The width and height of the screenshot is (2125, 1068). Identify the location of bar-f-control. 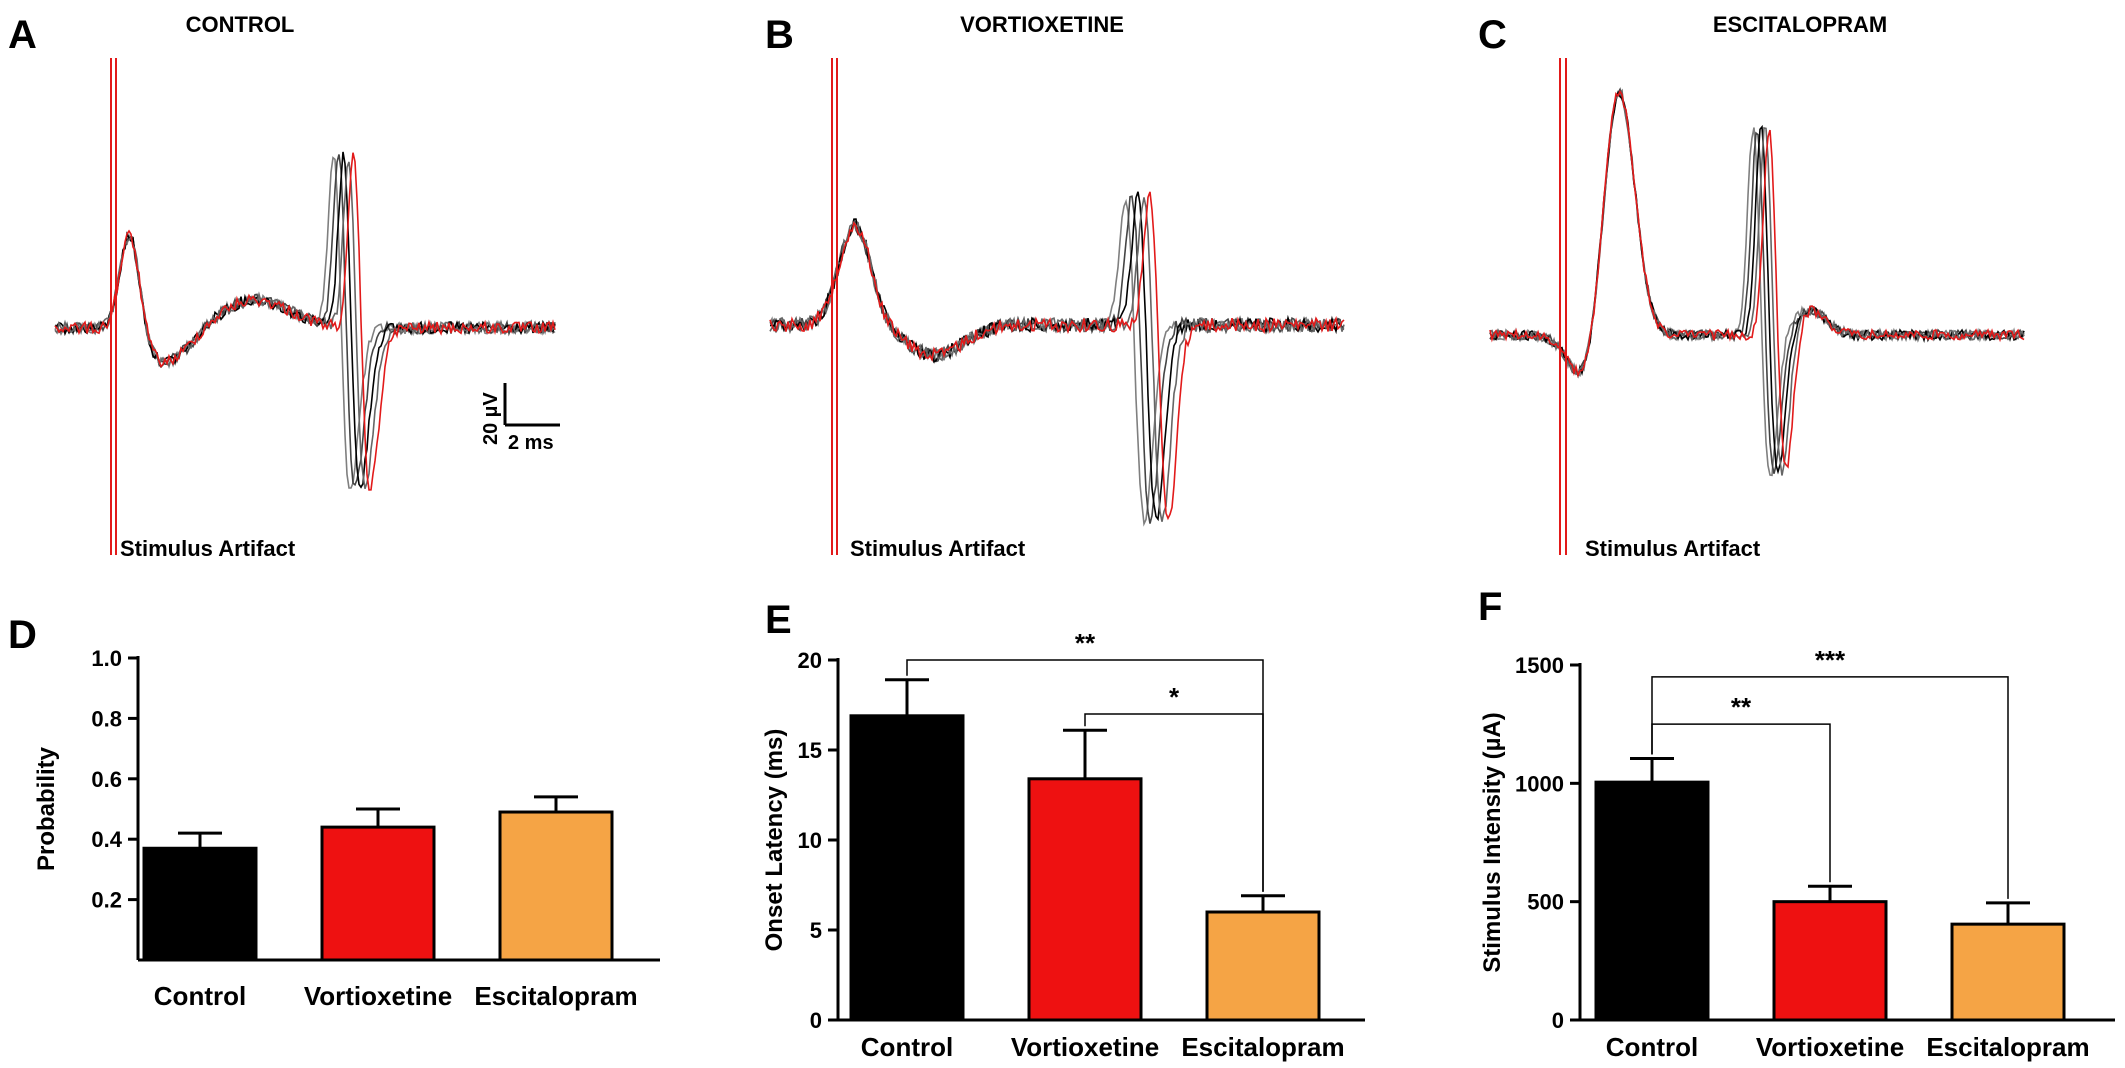
(1652, 901).